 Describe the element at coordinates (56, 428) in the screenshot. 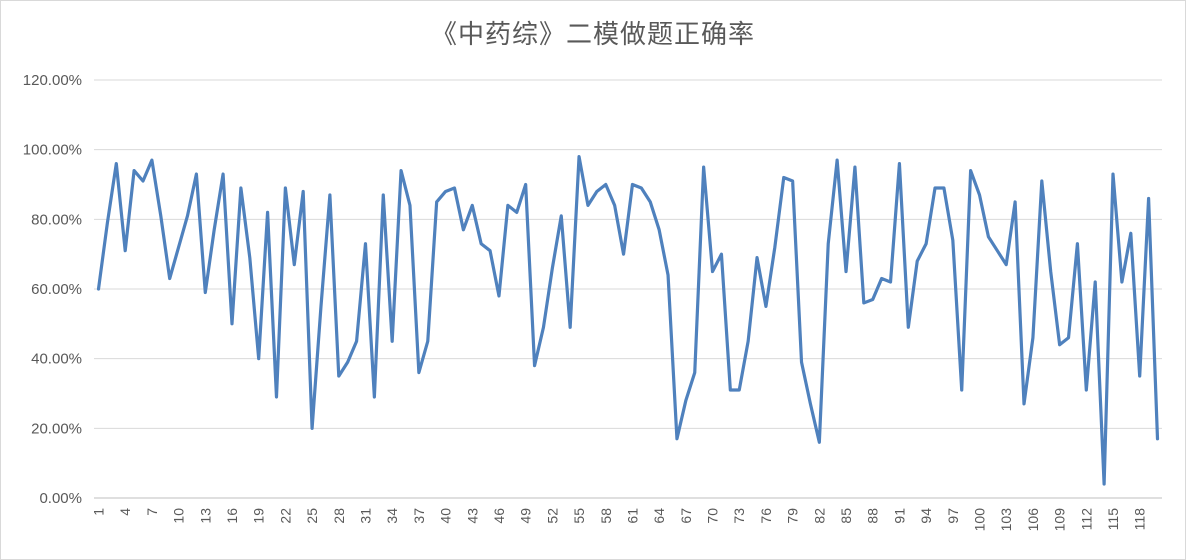

I see `y-tick-label: 20.00%` at that location.